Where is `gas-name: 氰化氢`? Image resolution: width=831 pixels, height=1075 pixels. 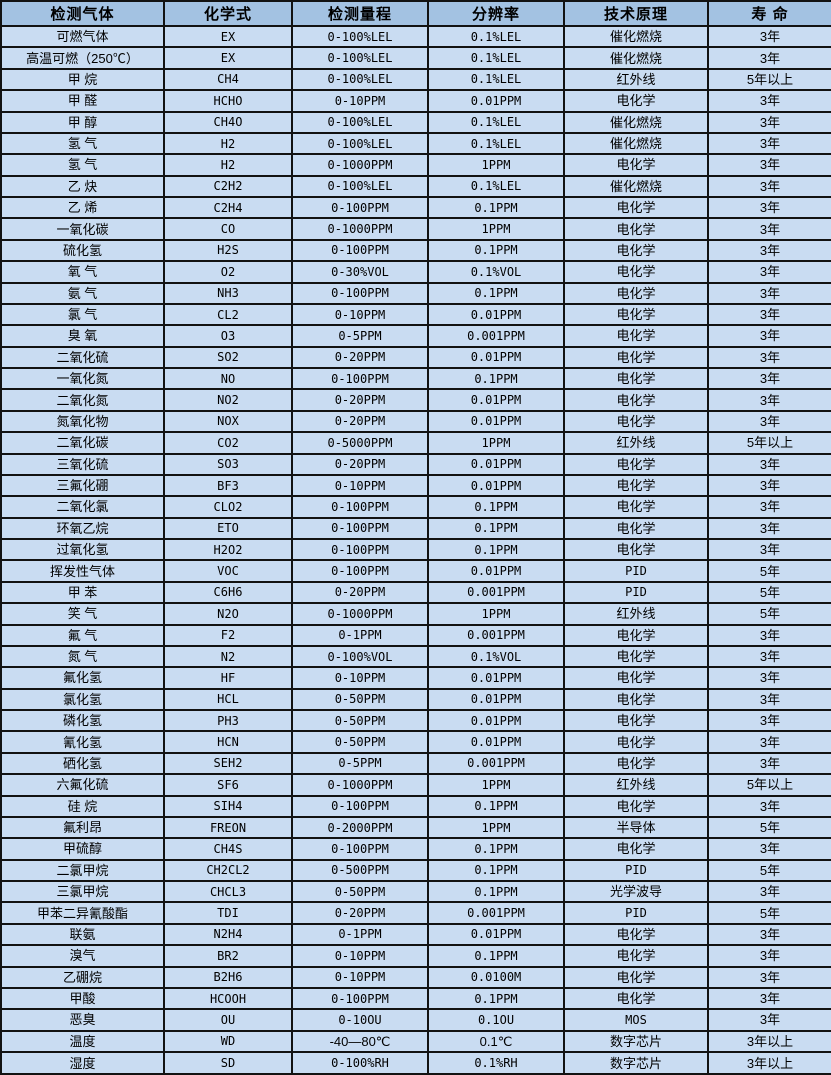 gas-name: 氰化氢 is located at coordinates (82, 742).